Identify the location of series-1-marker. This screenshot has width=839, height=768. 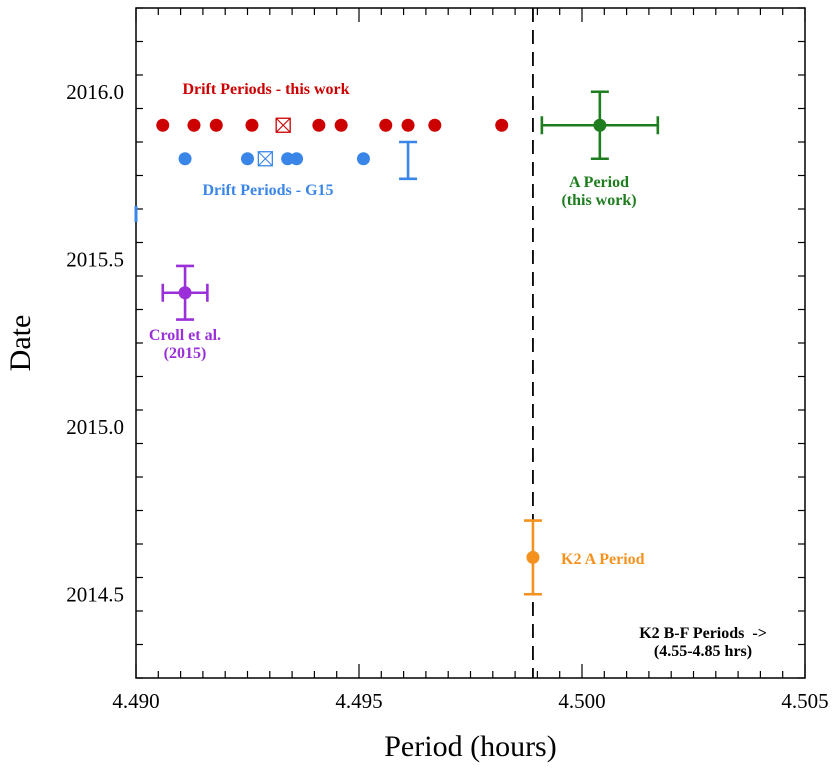
(265, 159).